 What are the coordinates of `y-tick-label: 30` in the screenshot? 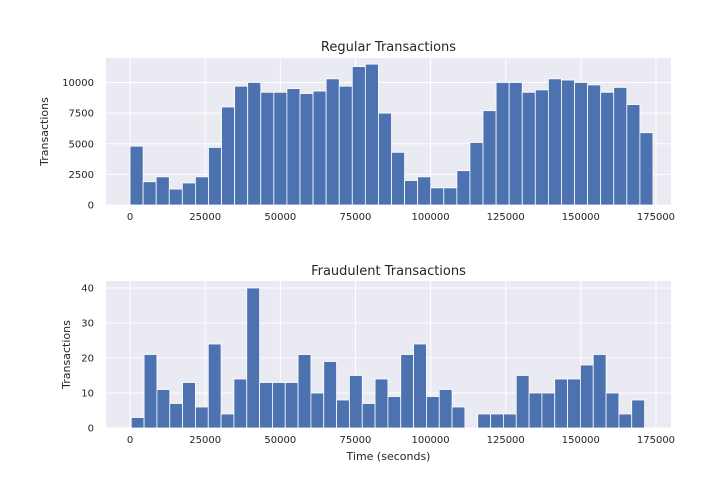 It's located at (87, 324).